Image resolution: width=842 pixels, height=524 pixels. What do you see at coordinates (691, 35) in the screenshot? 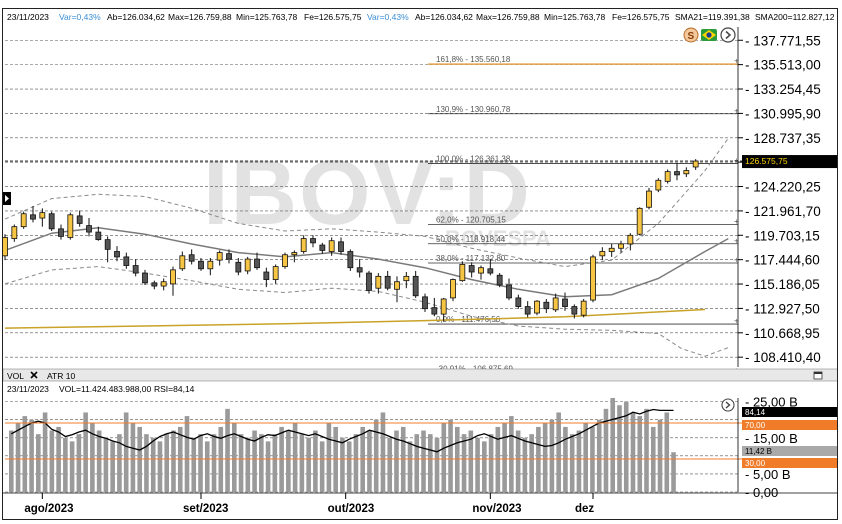
I see `s-circle-icon: S` at bounding box center [691, 35].